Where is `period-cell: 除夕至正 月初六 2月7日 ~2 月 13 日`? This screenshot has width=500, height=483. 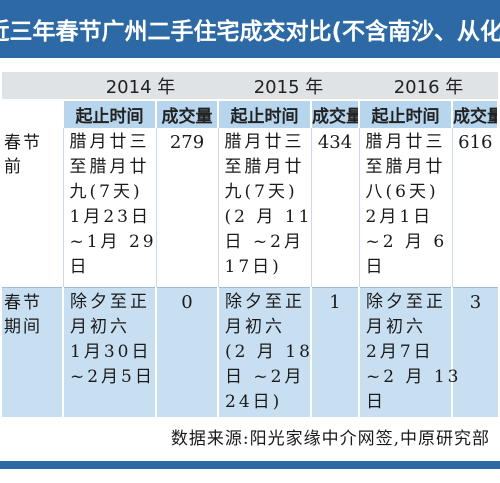 period-cell: 除夕至正 月初六 2月7日 ~2 月 13 日 is located at coordinates (410, 352).